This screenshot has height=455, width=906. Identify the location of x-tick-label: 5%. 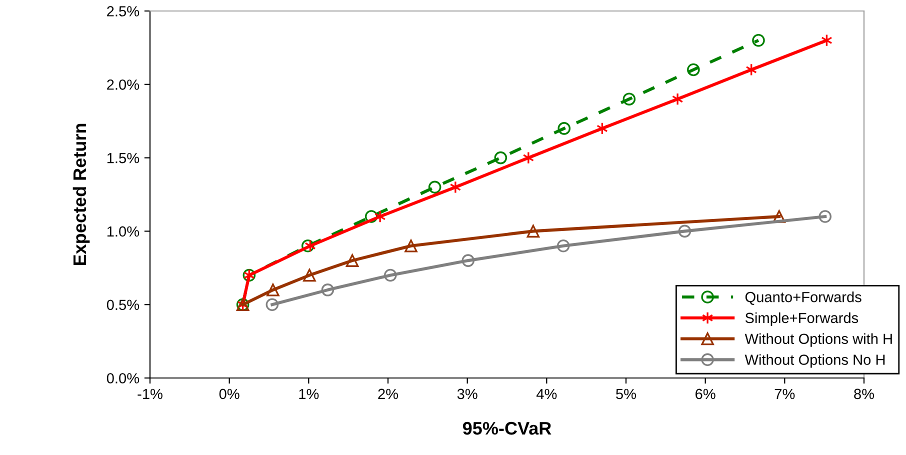
(626, 394).